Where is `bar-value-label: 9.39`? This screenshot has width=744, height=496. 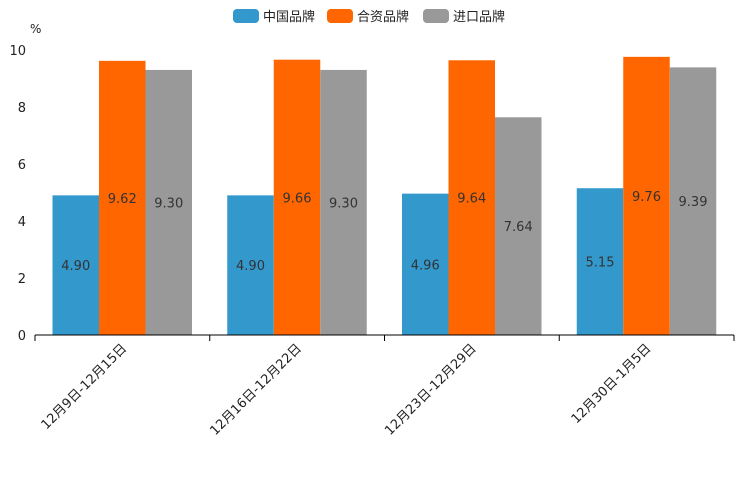
bar-value-label: 9.39 is located at coordinates (693, 202).